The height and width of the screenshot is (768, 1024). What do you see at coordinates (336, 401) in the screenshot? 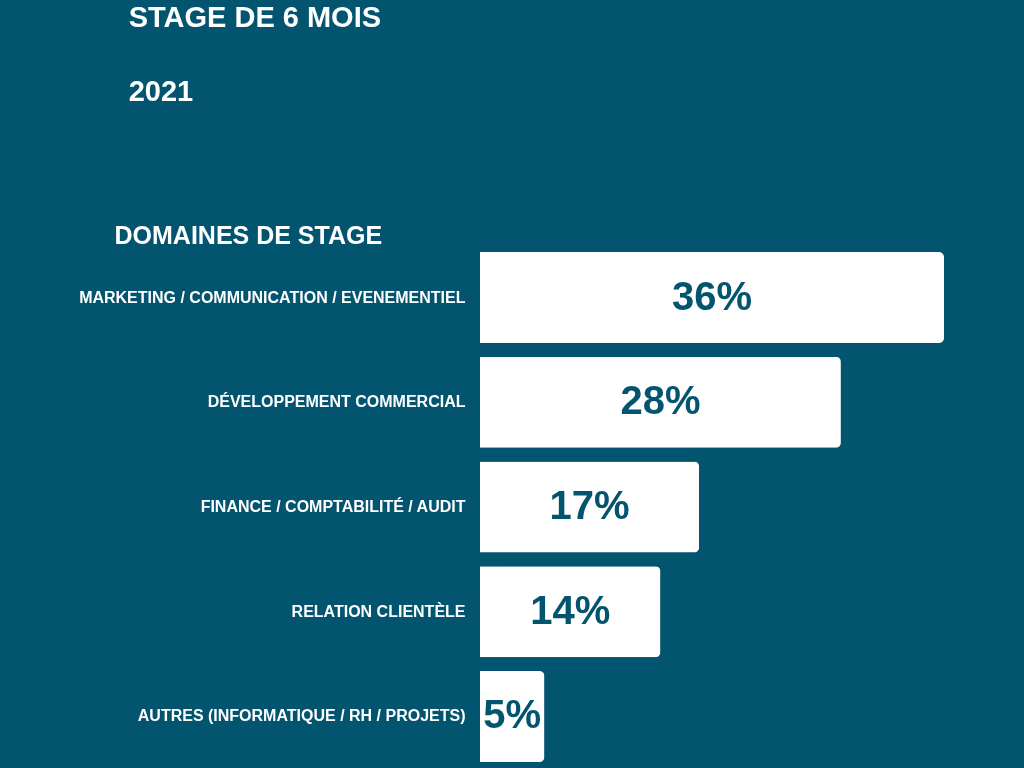
I see `y-tick-label: DÉVELOPPEMENT COMMERCIAL` at bounding box center [336, 401].